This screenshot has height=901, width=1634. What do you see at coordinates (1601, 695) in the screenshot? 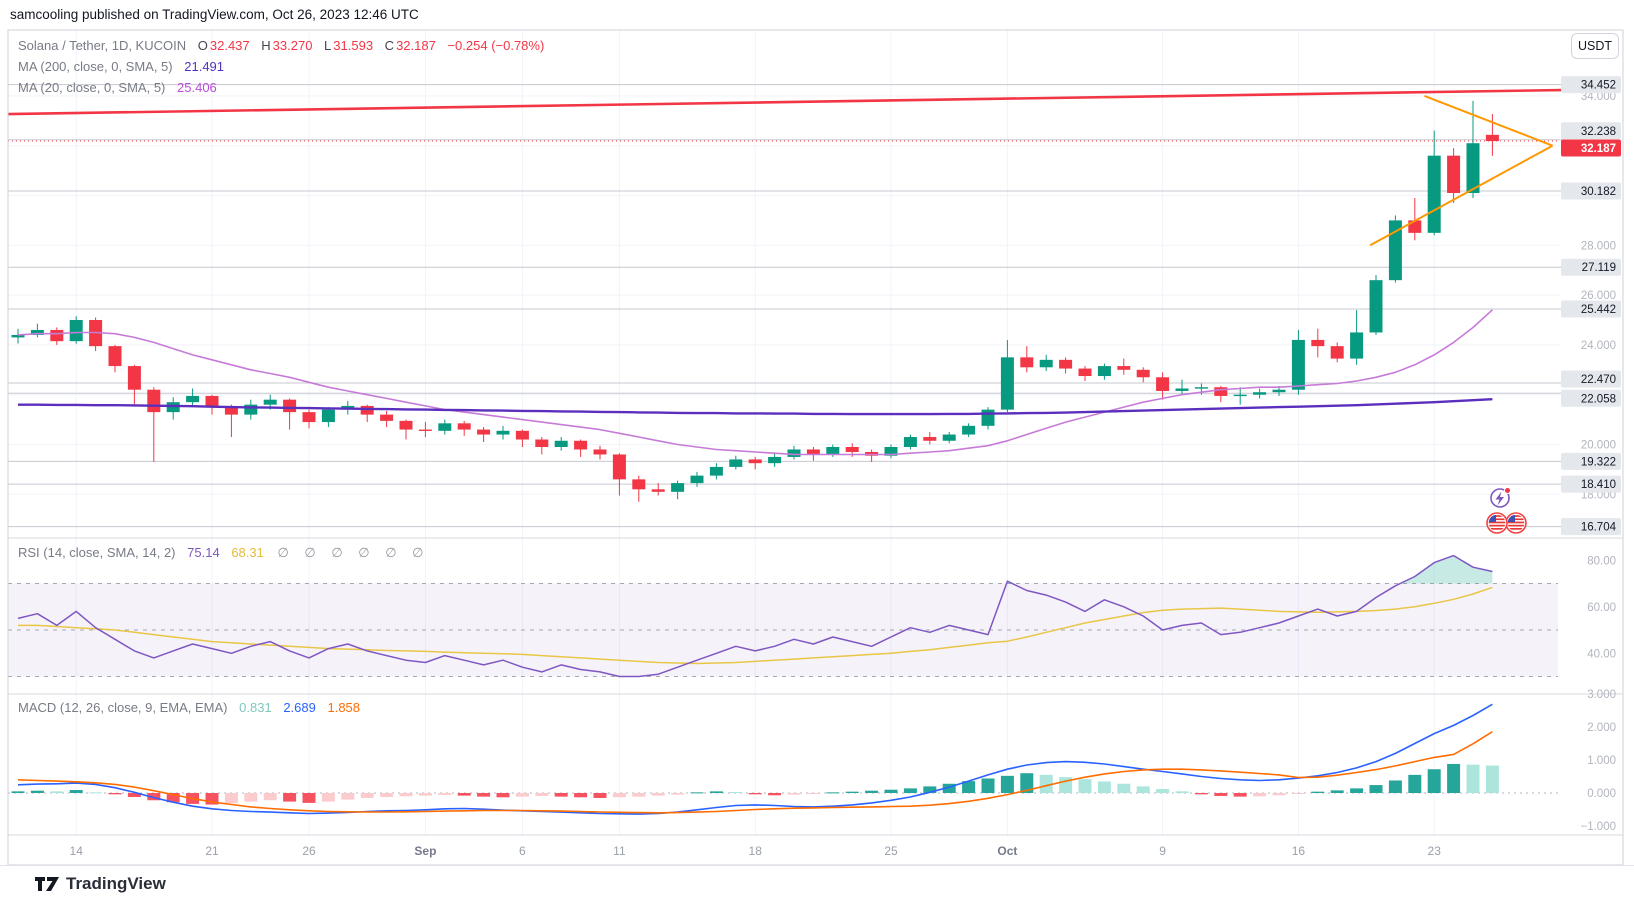
I see `svg-text: 3.000` at bounding box center [1601, 695].